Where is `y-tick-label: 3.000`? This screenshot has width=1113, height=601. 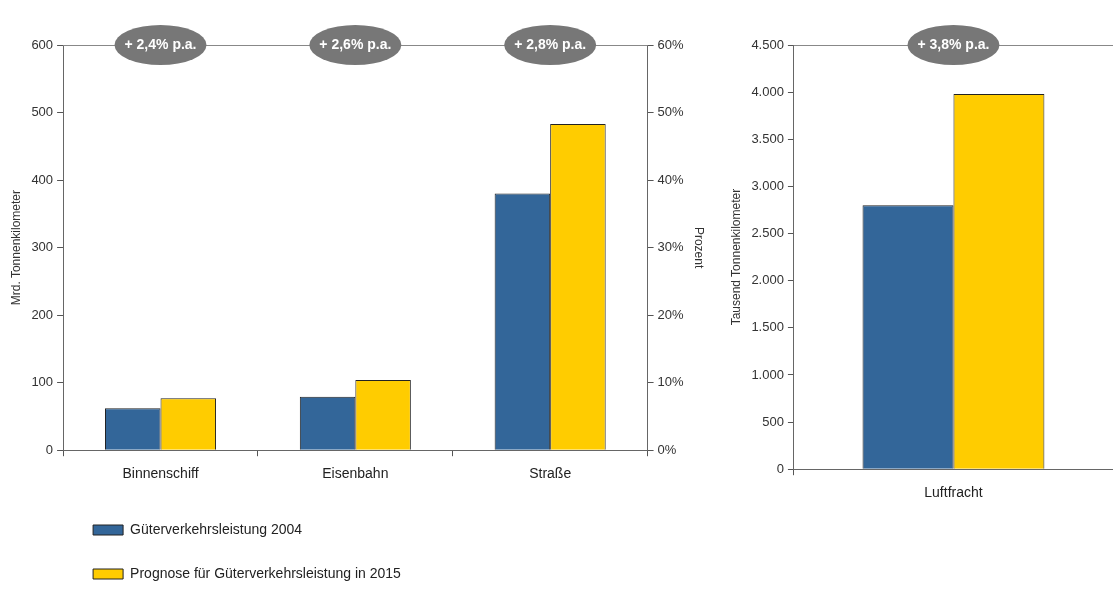 y-tick-label: 3.000 is located at coordinates (767, 185).